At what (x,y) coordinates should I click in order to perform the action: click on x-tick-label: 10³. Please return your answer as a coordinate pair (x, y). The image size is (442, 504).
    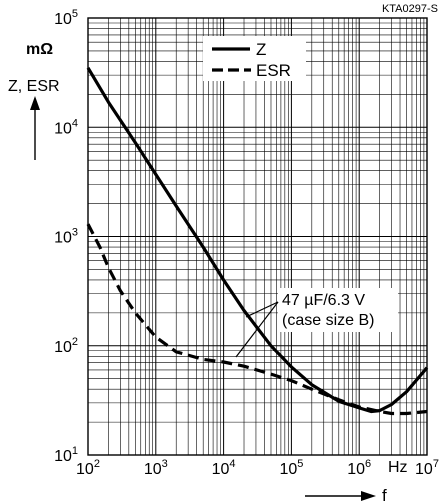
    Looking at the image, I should click on (156, 468).